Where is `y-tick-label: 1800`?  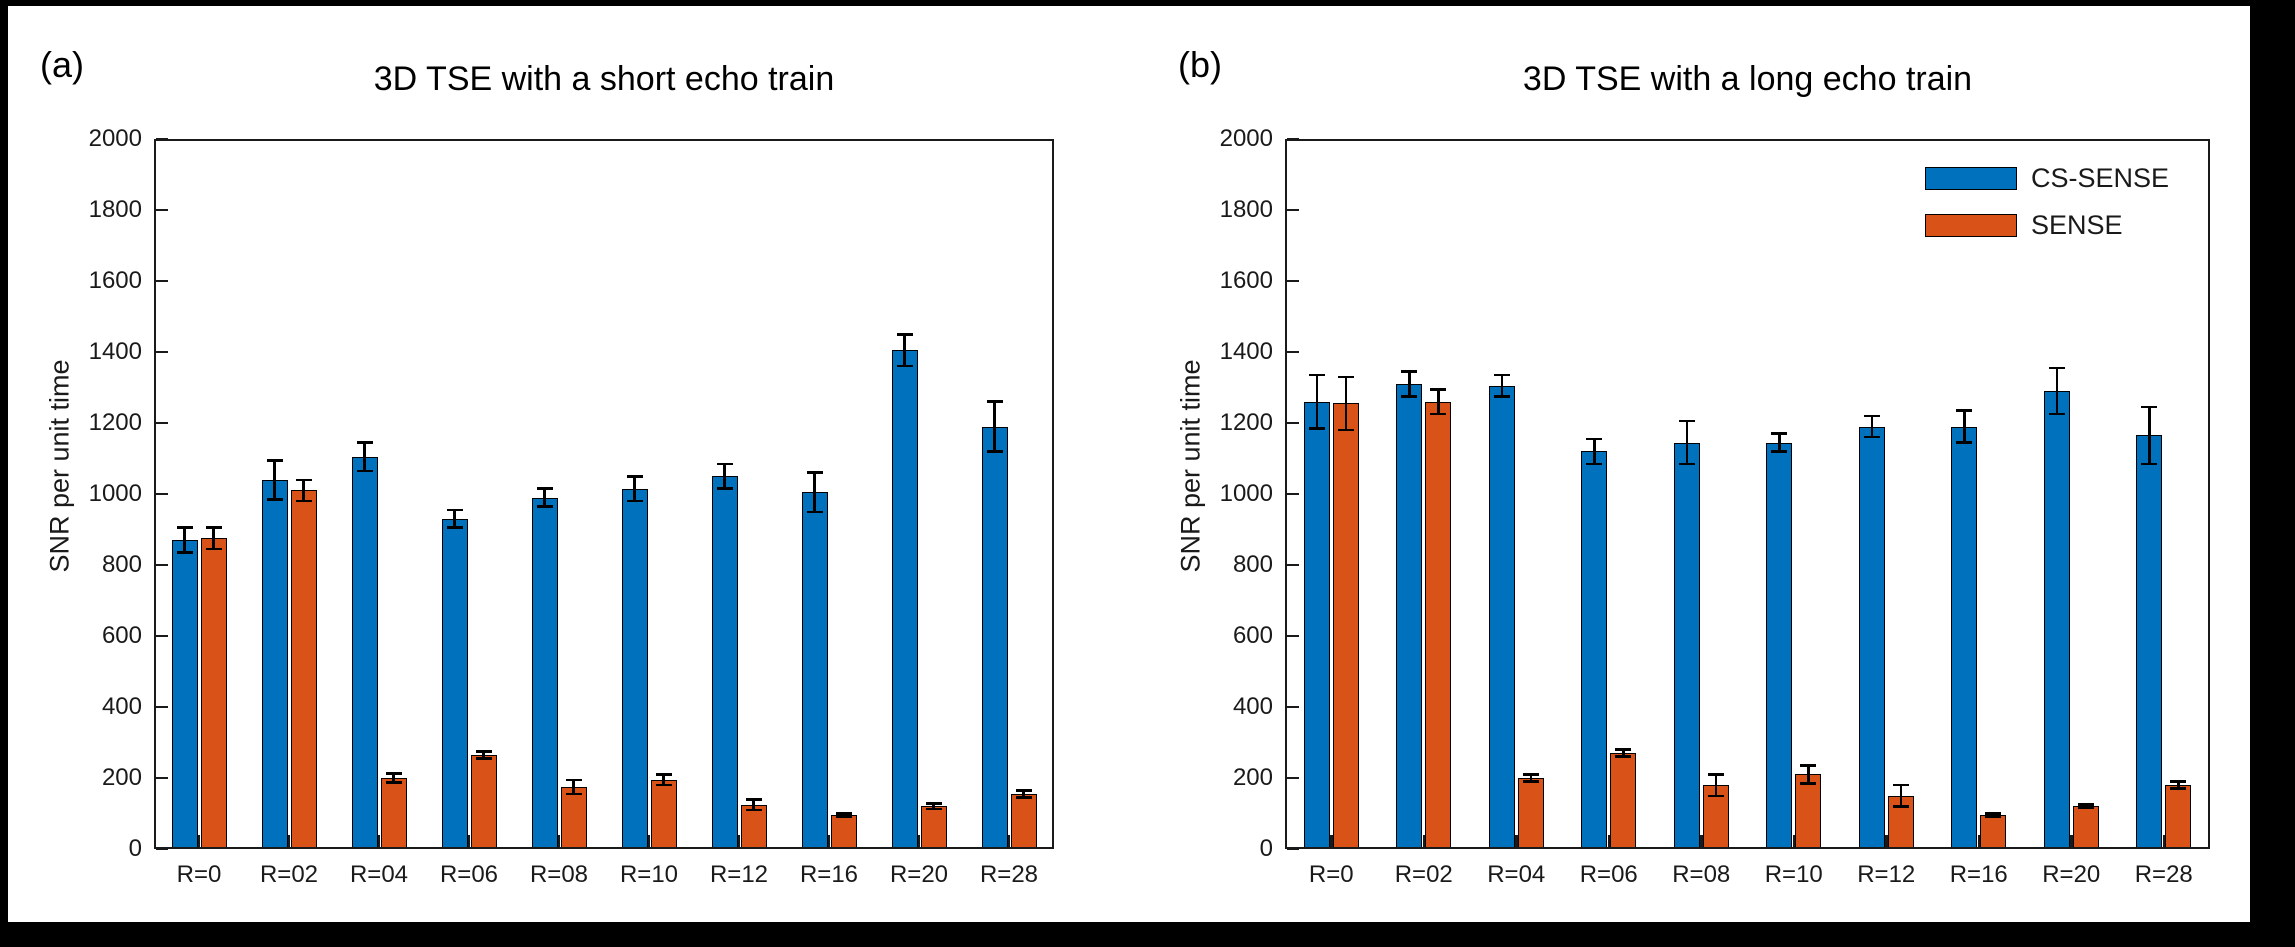 y-tick-label: 1800 is located at coordinates (115, 209).